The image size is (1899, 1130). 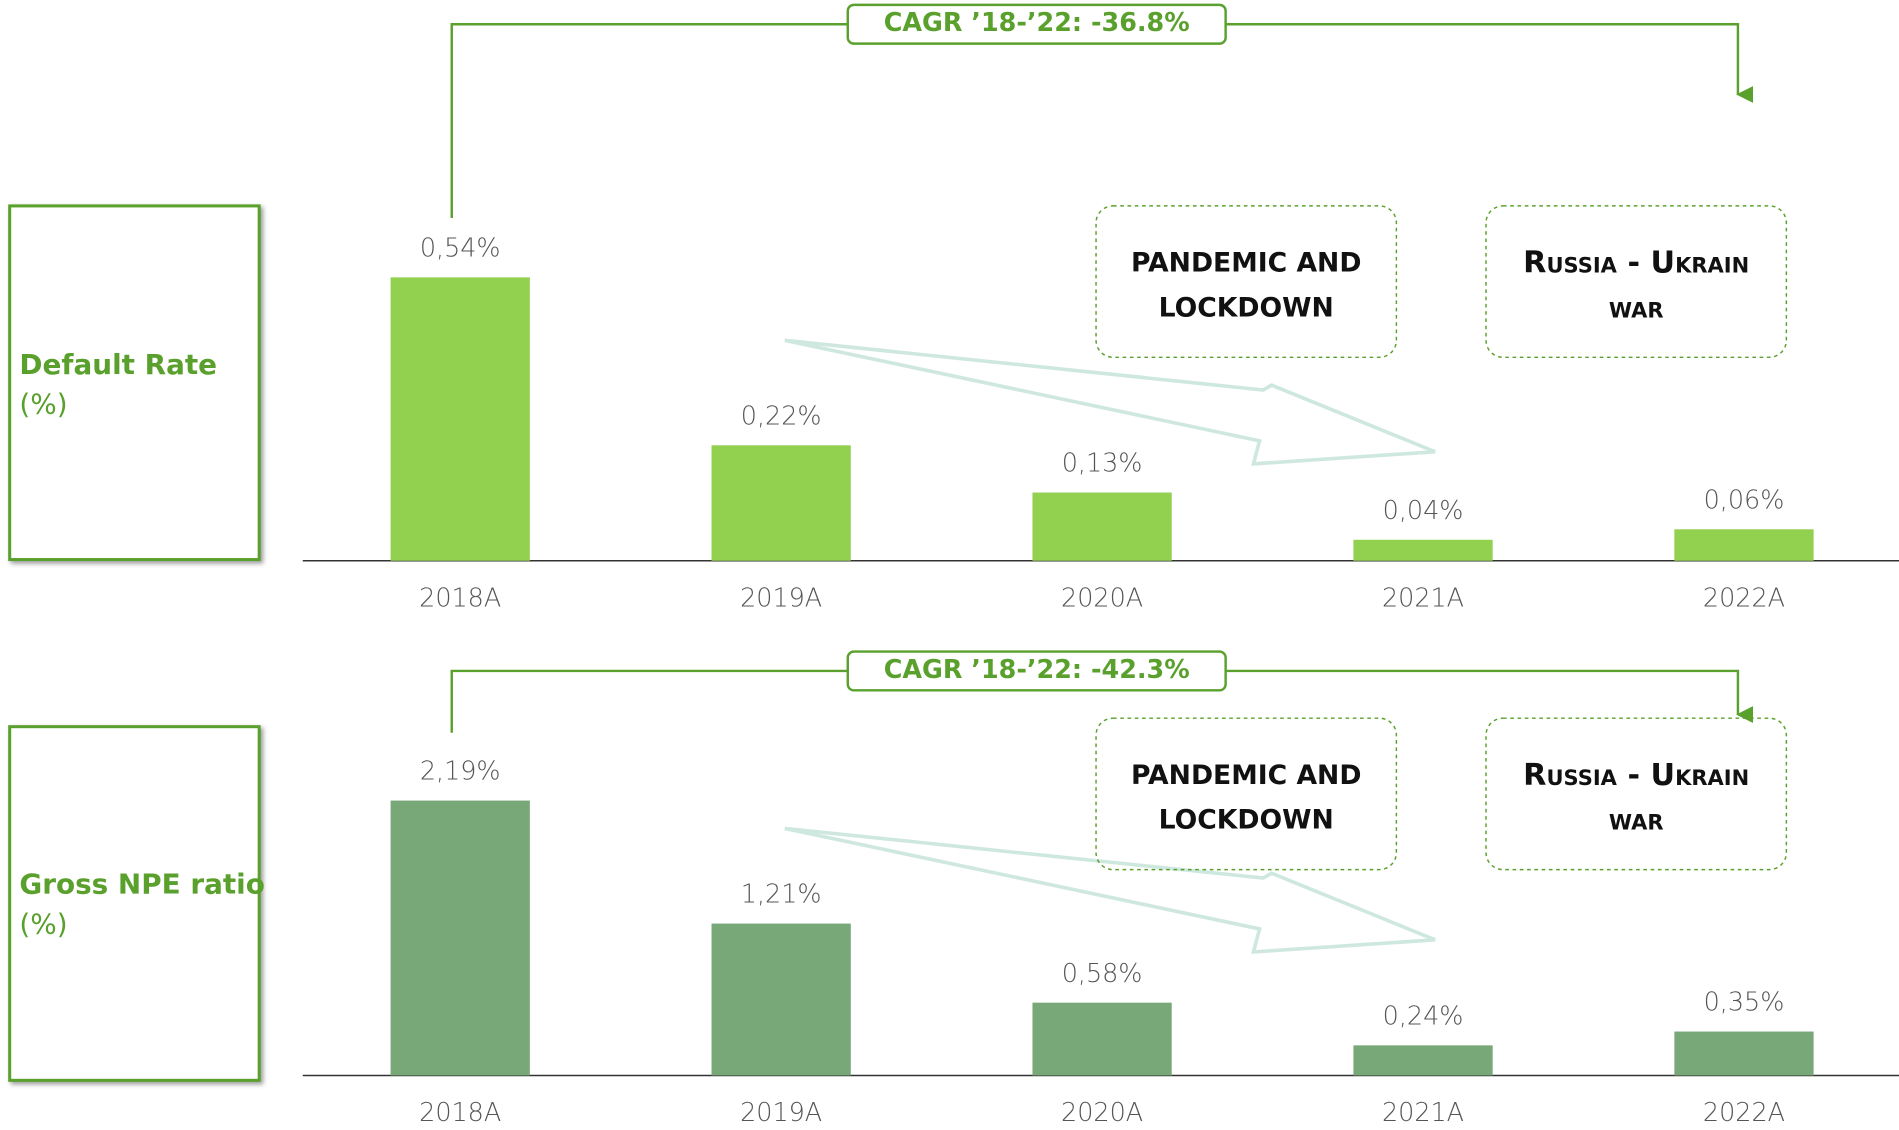 What do you see at coordinates (460, 771) in the screenshot?
I see `value-label: 2,19%` at bounding box center [460, 771].